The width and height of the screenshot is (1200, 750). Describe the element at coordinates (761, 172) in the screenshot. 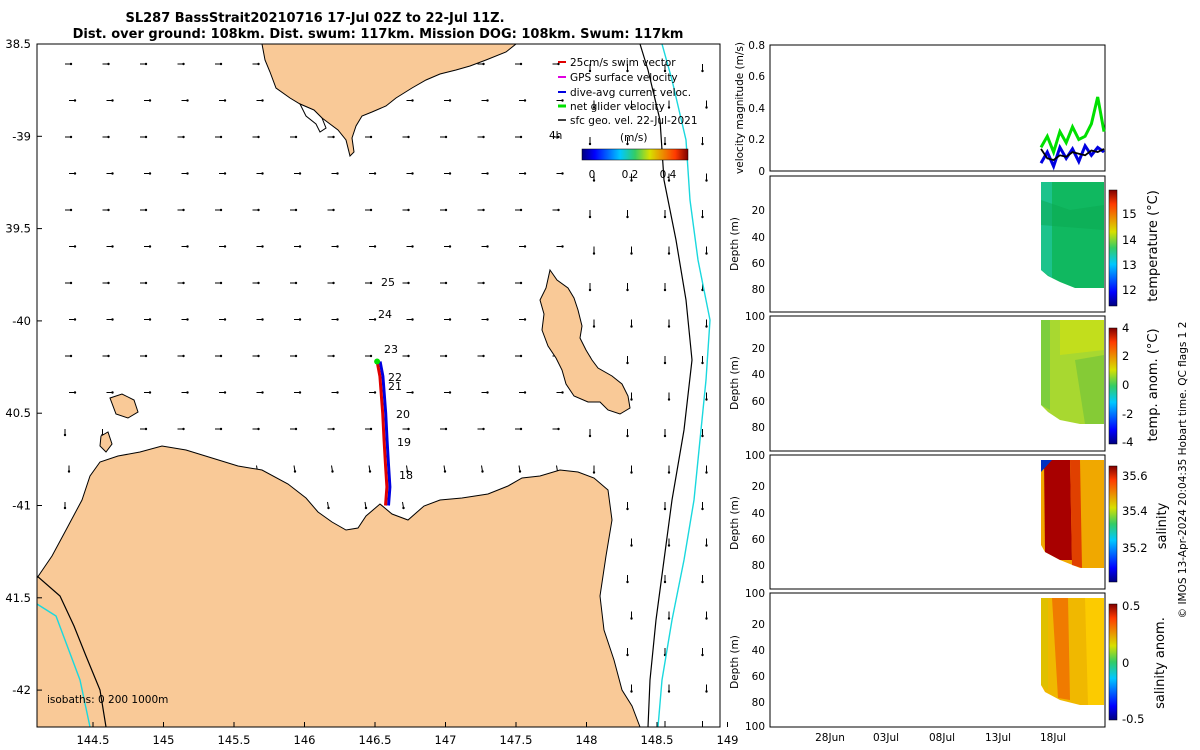

I see `velocity-ytick: 0` at that location.